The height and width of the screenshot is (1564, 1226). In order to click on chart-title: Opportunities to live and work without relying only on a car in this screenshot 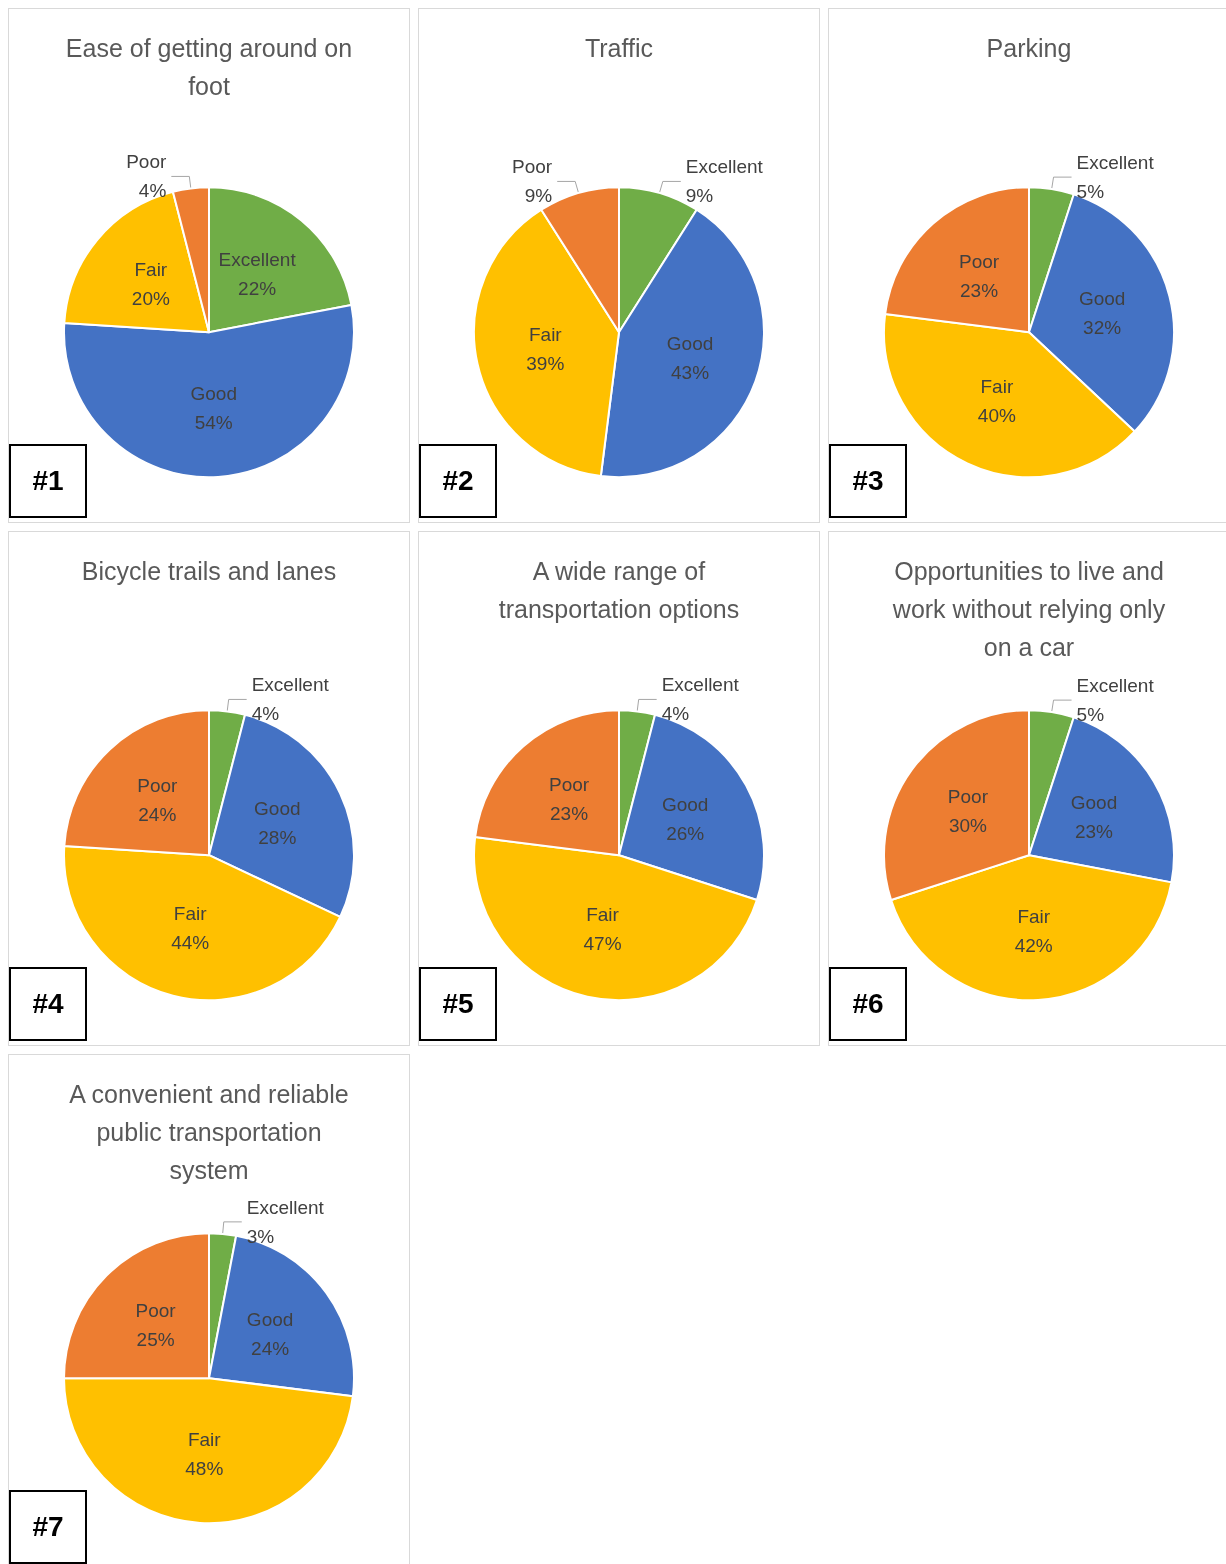, I will do `click(1029, 609)`.